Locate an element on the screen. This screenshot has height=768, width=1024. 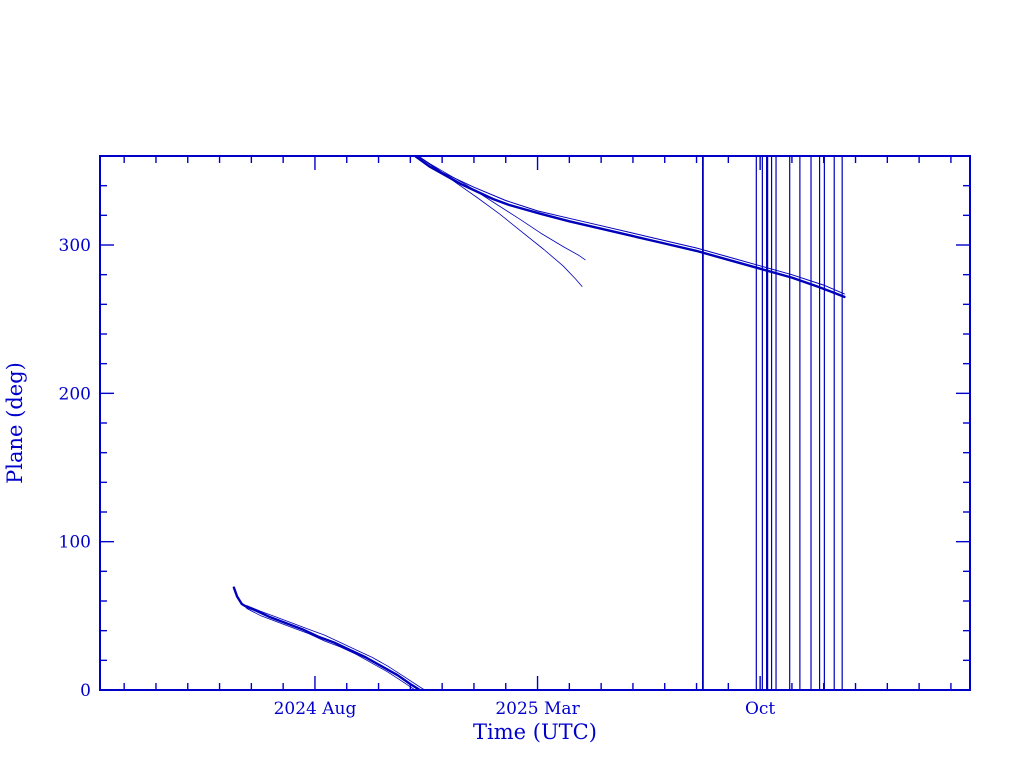
plane-upper-stray-steep is located at coordinates (501, 222).